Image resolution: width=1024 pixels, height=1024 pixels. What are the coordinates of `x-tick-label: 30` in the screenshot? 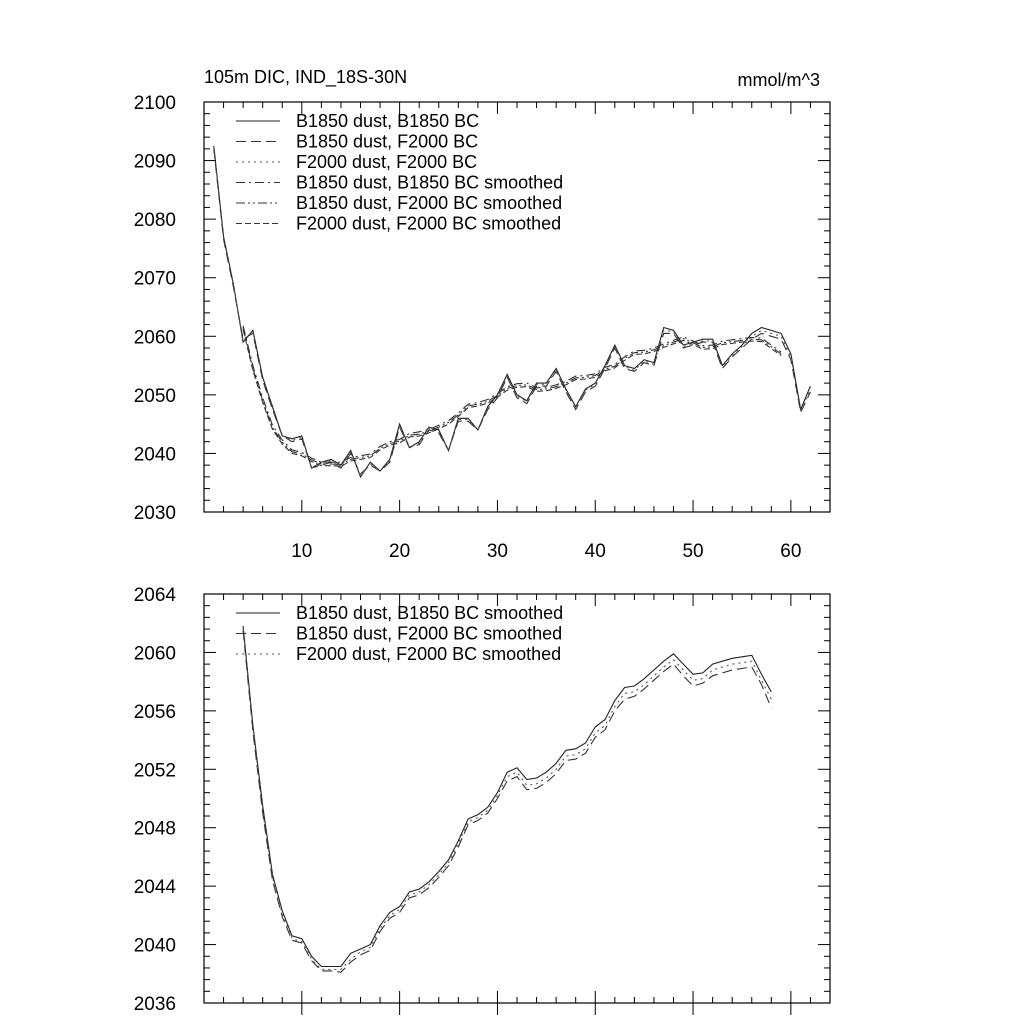 It's located at (497, 551).